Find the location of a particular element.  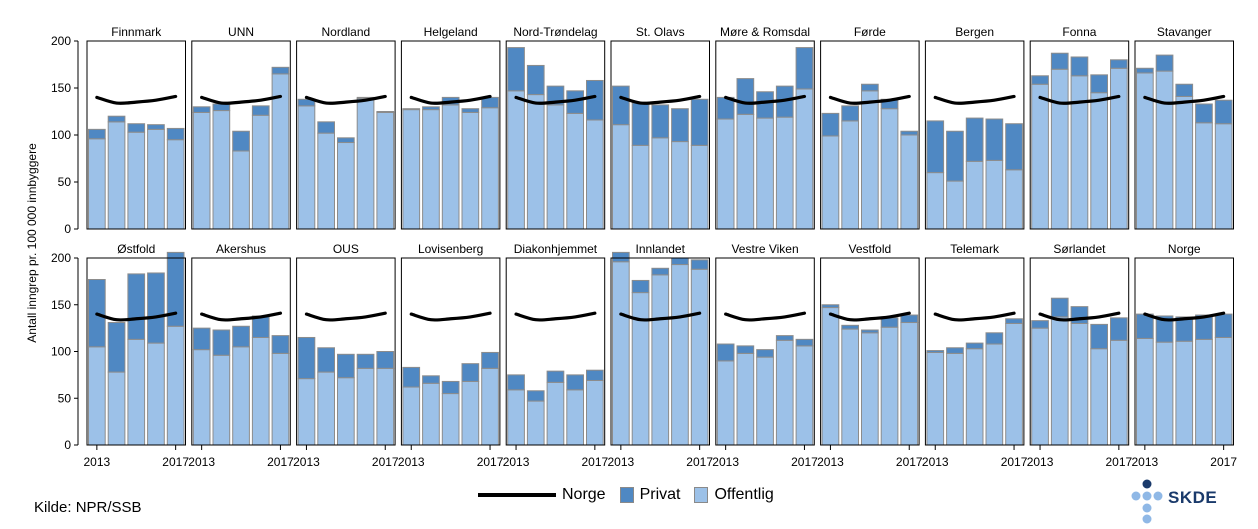

panel-title: OUS is located at coordinates (346, 249).